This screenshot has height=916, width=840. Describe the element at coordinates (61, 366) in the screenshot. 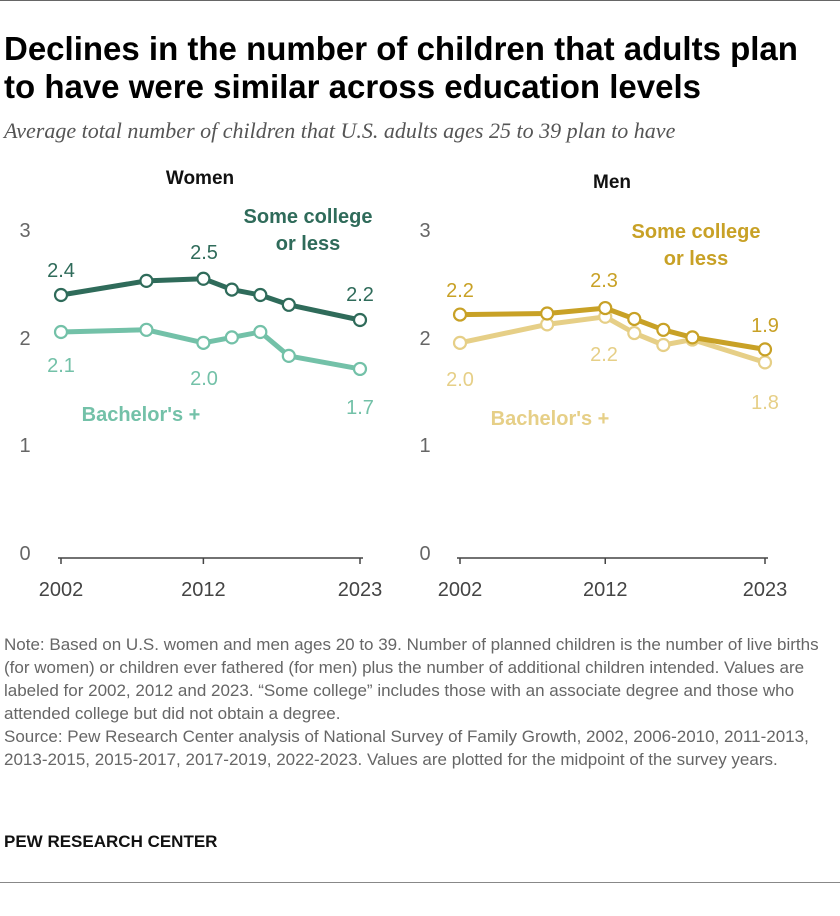

I see `data-label: 2.1` at that location.